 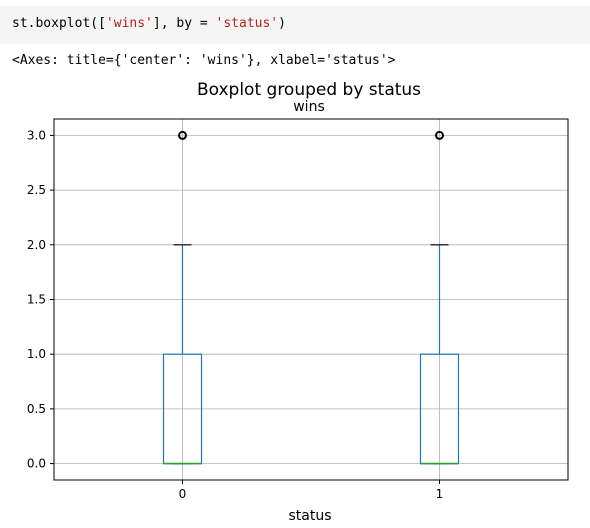 What do you see at coordinates (282, 23) in the screenshot?
I see `code-suffix: )` at bounding box center [282, 23].